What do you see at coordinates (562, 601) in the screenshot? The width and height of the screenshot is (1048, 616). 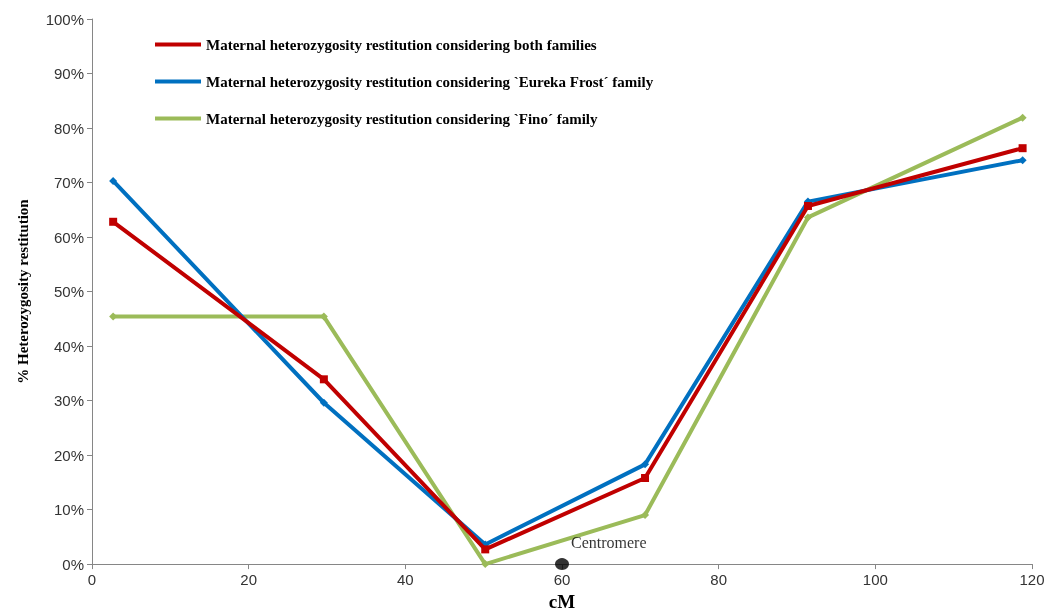 I see `x-axis-title: cM` at bounding box center [562, 601].